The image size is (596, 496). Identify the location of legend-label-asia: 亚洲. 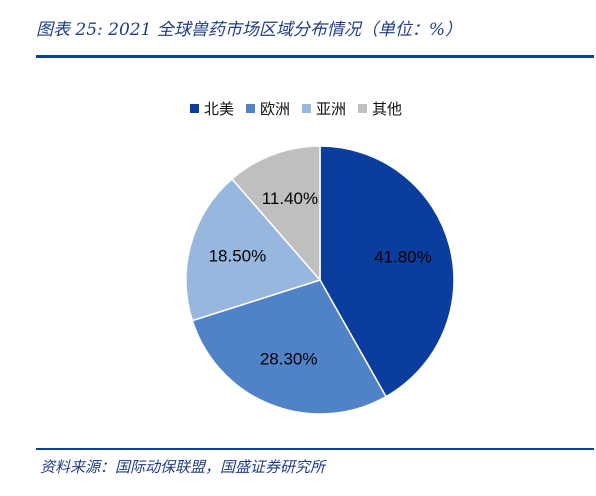
(331, 108).